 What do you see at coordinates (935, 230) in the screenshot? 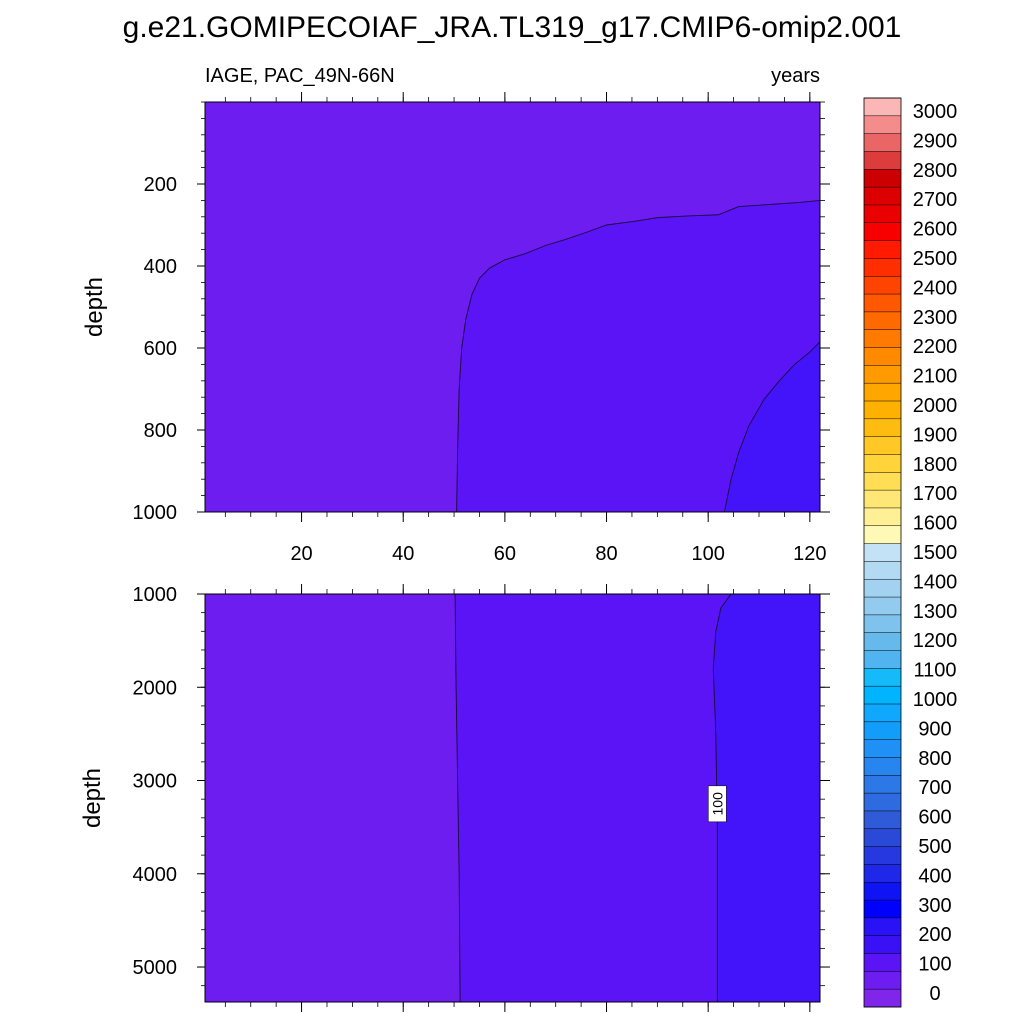
I see `colorbar-label: 2600` at bounding box center [935, 230].